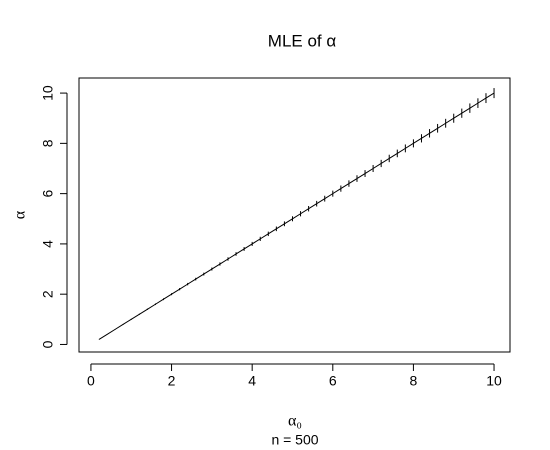 Image resolution: width=550 pixels, height=450 pixels. What do you see at coordinates (48, 93) in the screenshot?
I see `y-tick-label: 10` at bounding box center [48, 93].